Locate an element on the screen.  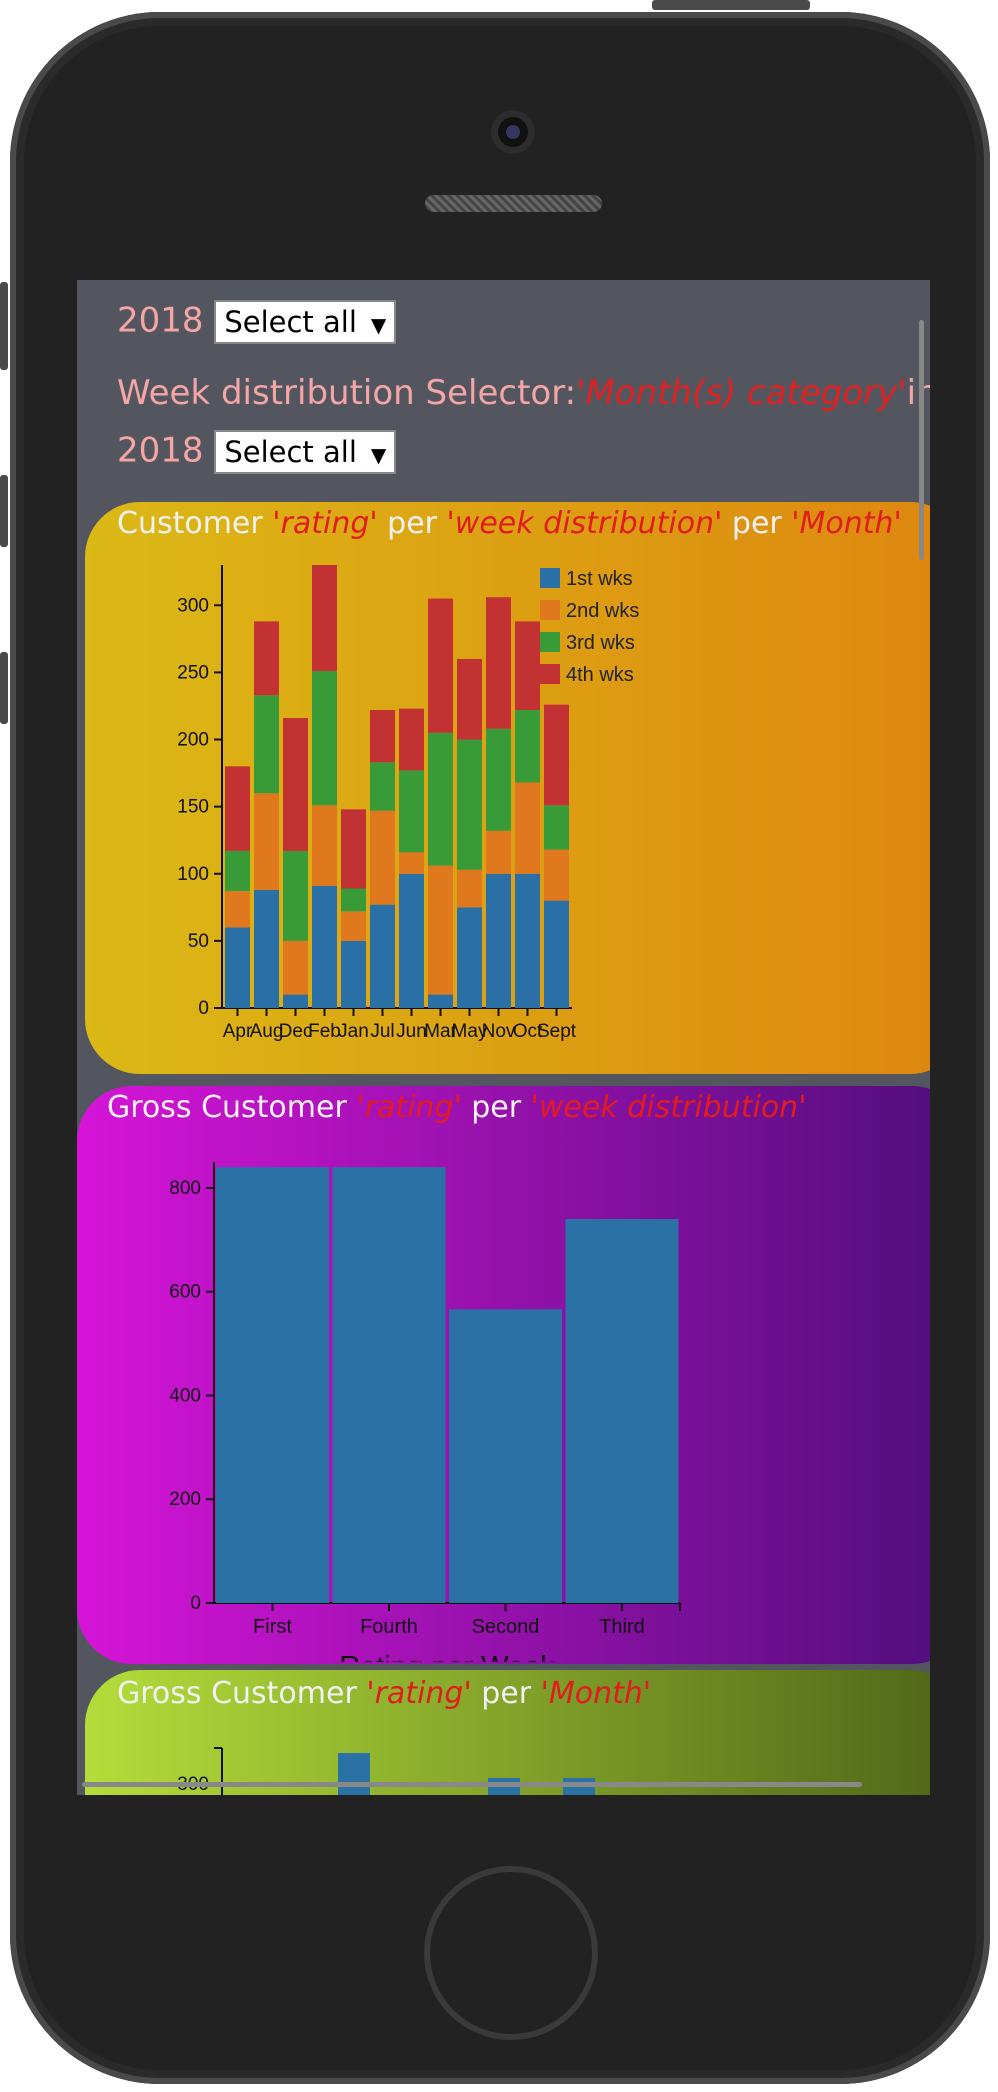
x-tick-label: Third is located at coordinates (622, 1627).